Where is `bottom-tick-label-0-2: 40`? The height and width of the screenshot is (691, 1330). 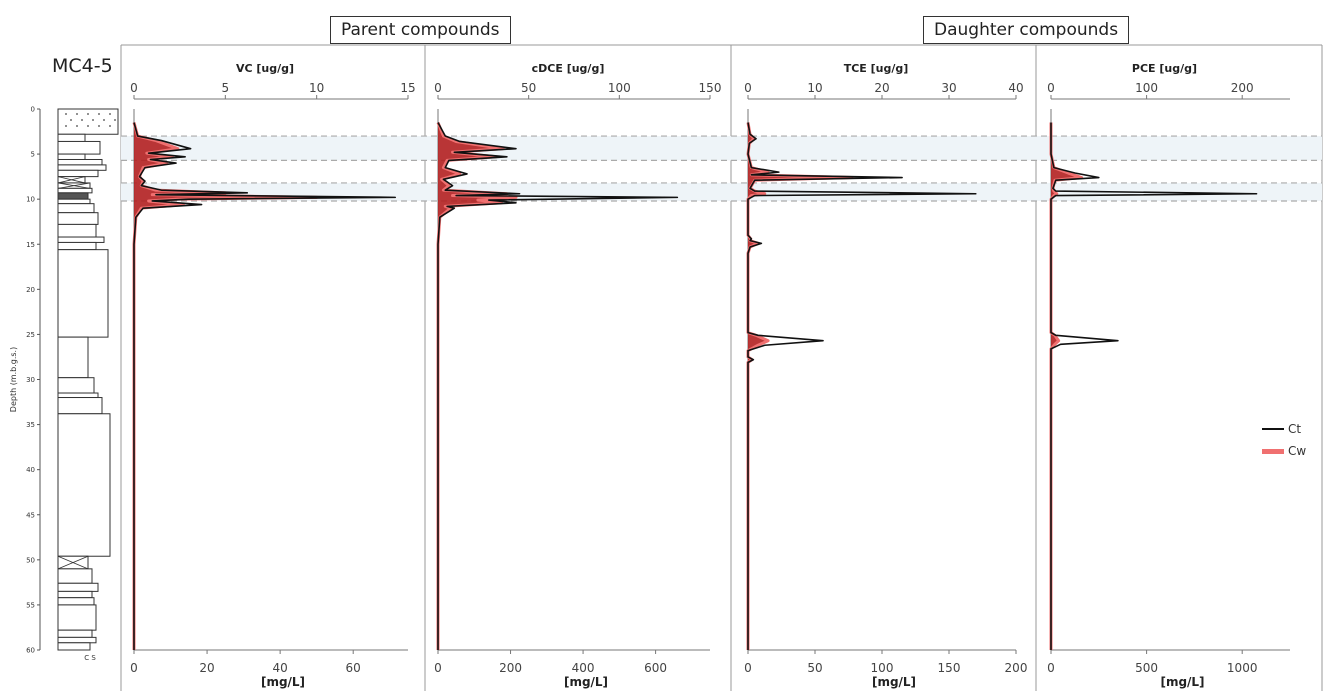 bottom-tick-label-0-2: 40 is located at coordinates (279, 668).